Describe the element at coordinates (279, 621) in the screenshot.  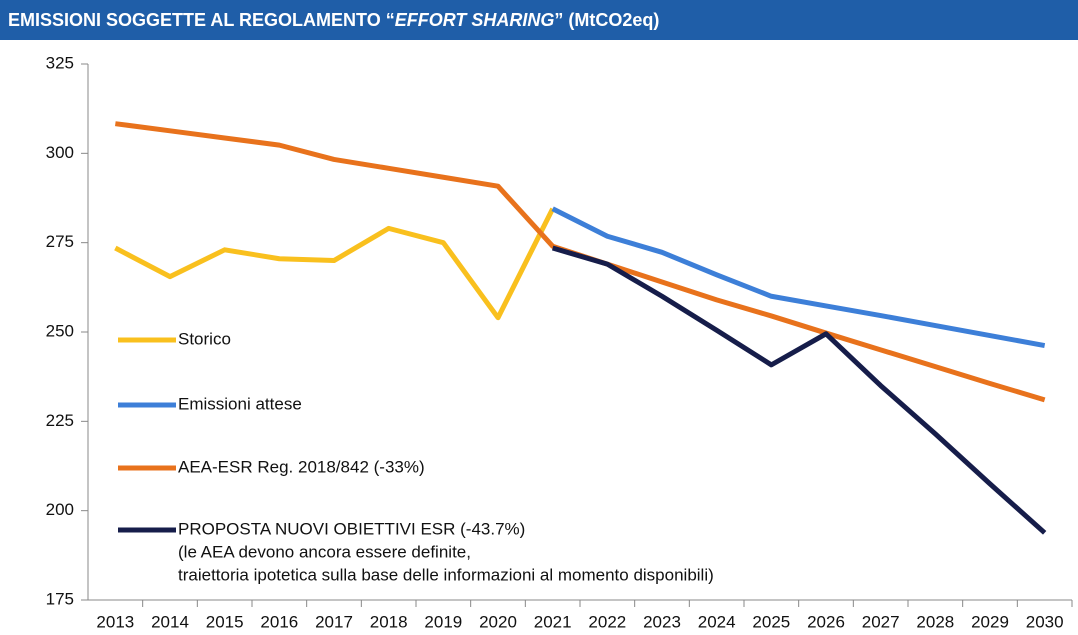
I see `x-tick-label: 2016` at that location.